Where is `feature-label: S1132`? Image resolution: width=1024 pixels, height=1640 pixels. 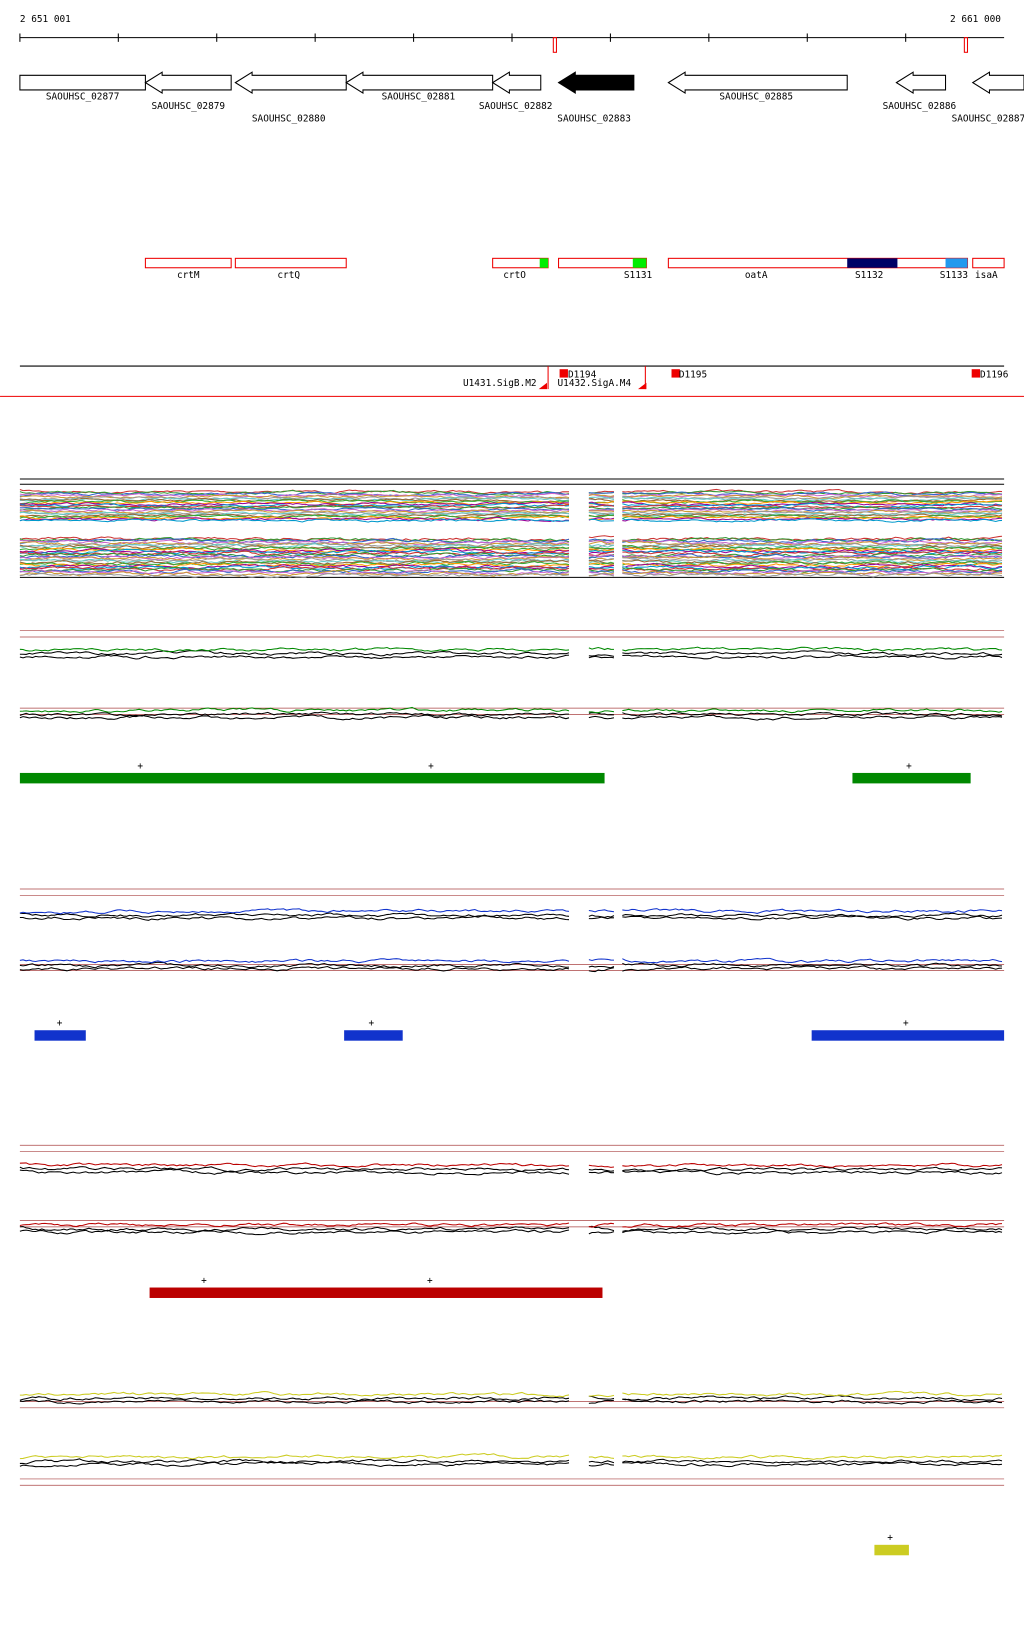
feature-label: S1132 is located at coordinates (869, 275).